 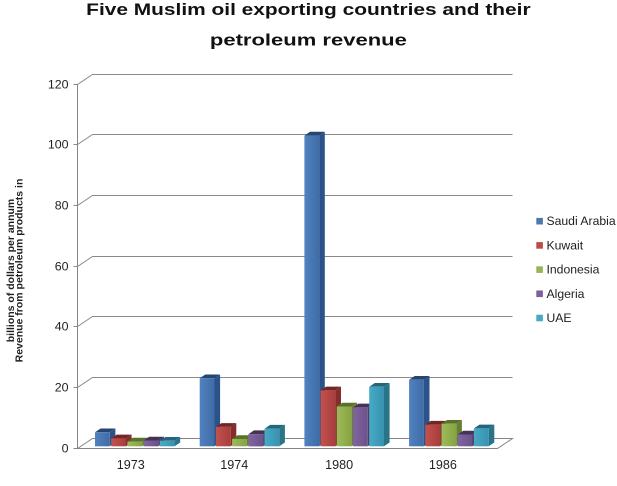 What do you see at coordinates (234, 465) in the screenshot?
I see `svg-text: 1974` at bounding box center [234, 465].